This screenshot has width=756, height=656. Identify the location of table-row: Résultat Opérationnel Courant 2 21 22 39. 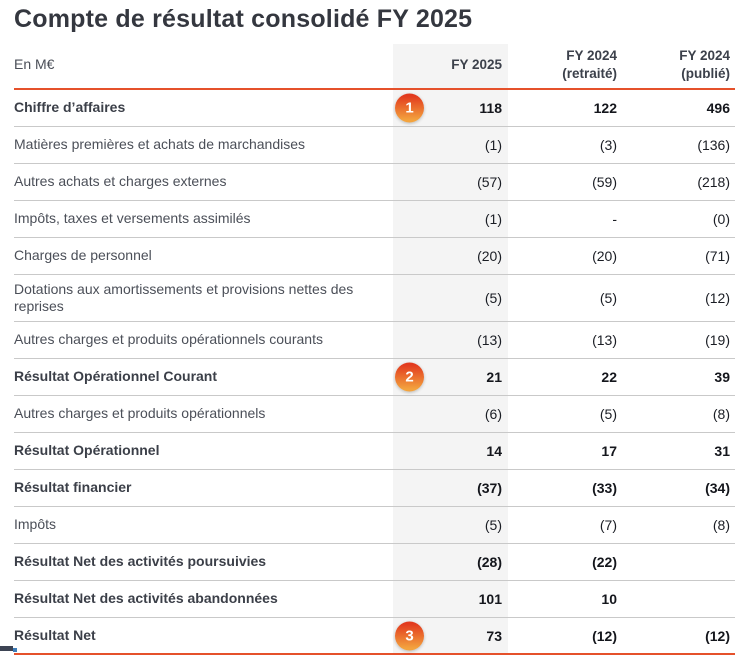
(374, 377).